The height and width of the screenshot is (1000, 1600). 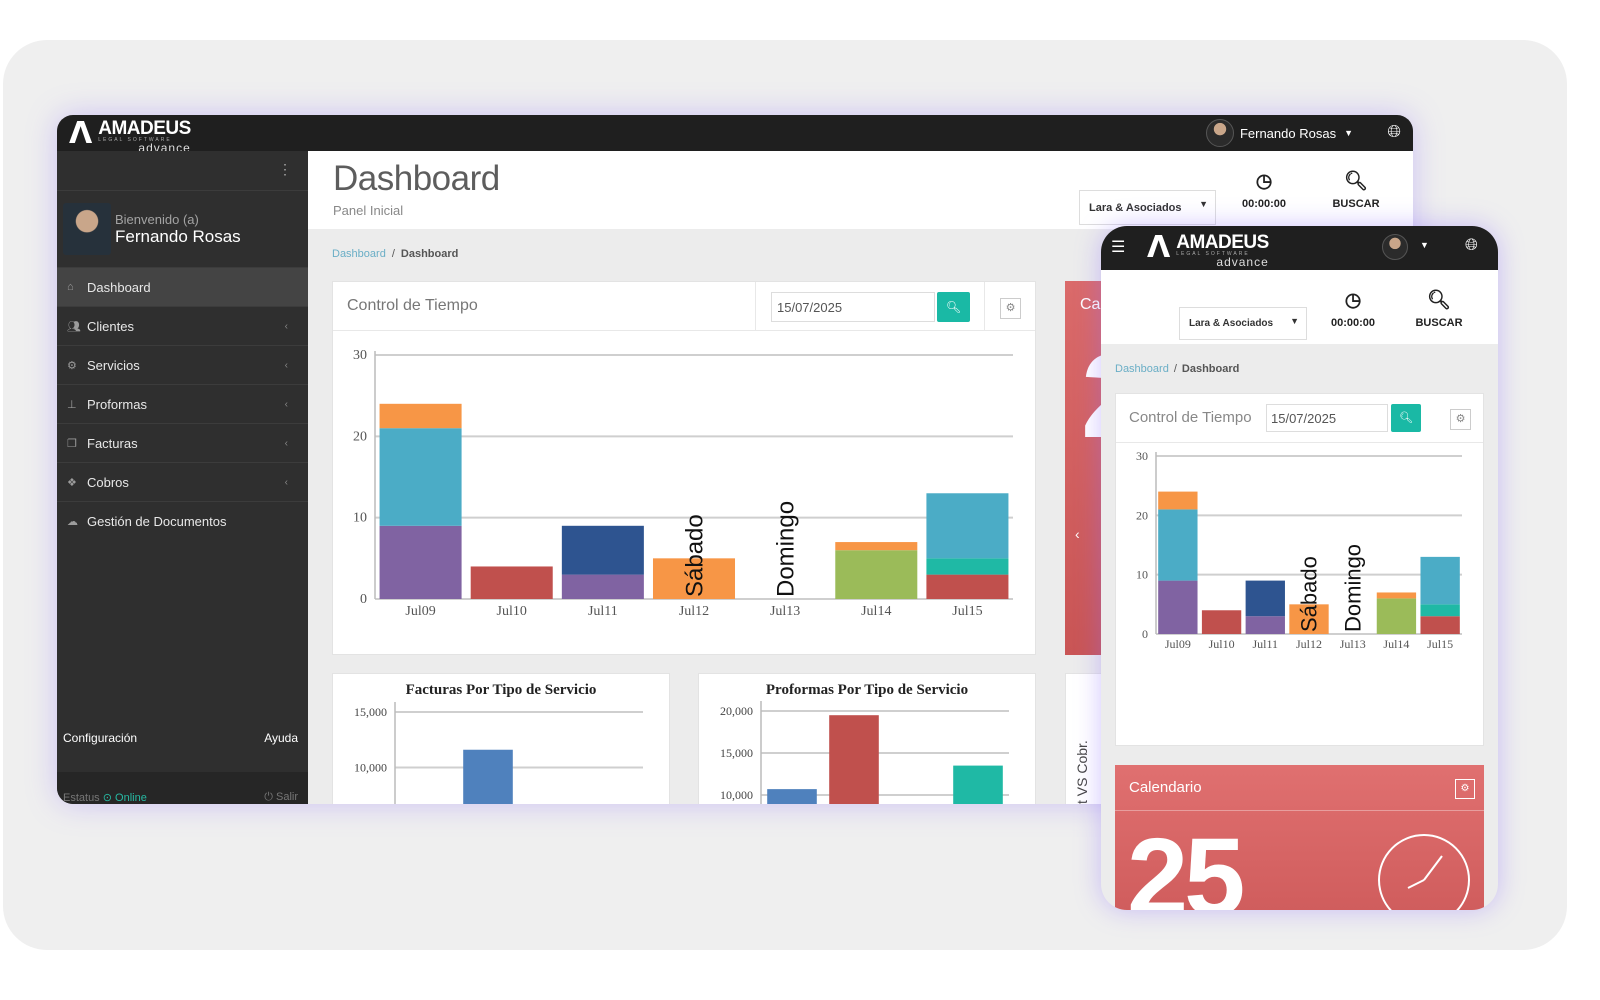 I want to click on sidebar-item-dashboard: ⌂ Dashboard, so click(x=182, y=286).